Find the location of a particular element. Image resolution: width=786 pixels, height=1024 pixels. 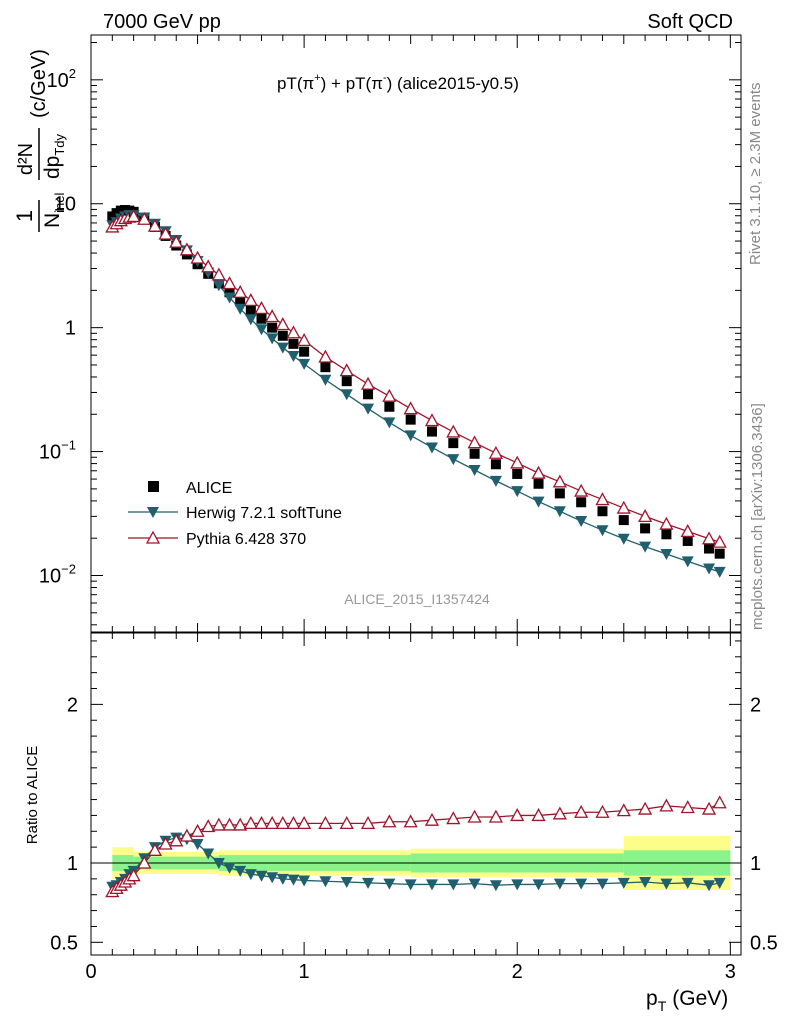

legend-label-alice: ALICE is located at coordinates (209, 488).